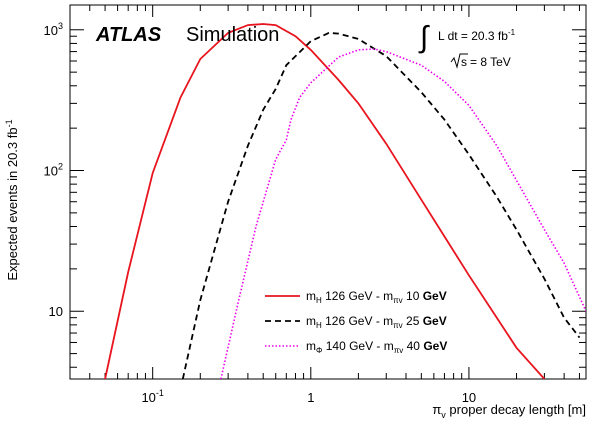 This screenshot has width=596, height=434. I want to click on x-tick-base: 1, so click(310, 397).